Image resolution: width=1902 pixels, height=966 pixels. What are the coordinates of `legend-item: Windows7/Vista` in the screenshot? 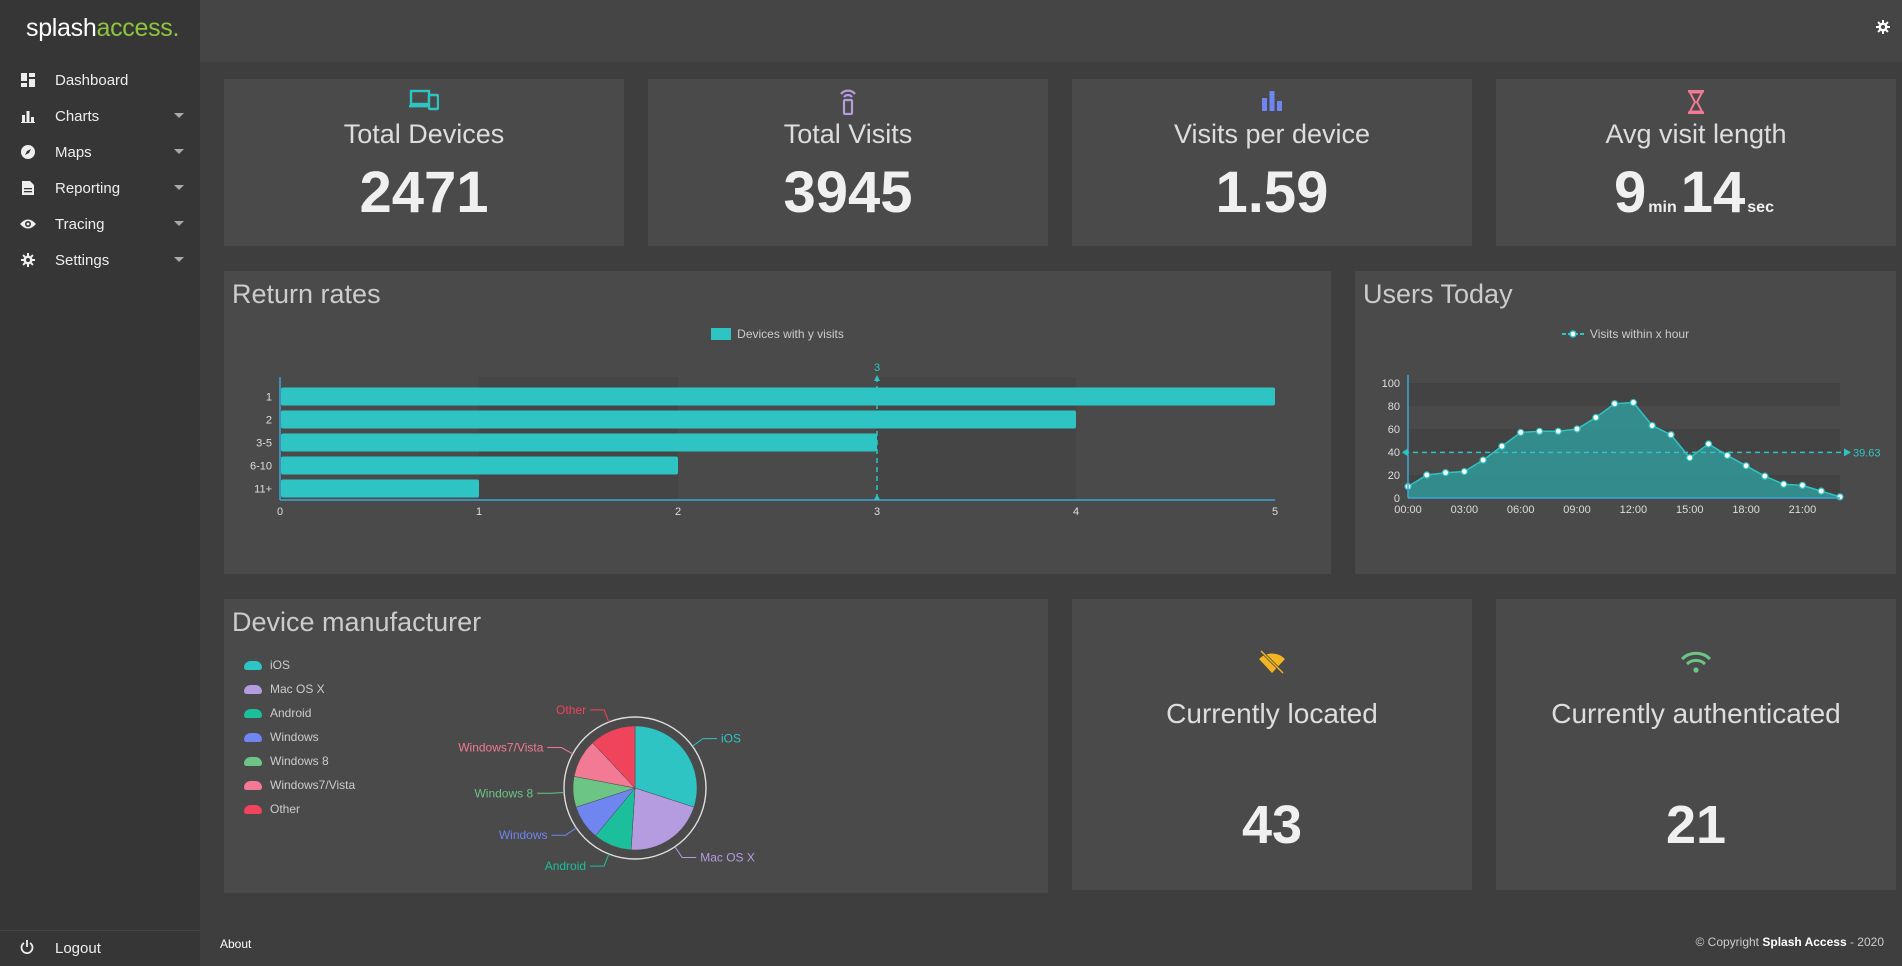 It's located at (299, 785).